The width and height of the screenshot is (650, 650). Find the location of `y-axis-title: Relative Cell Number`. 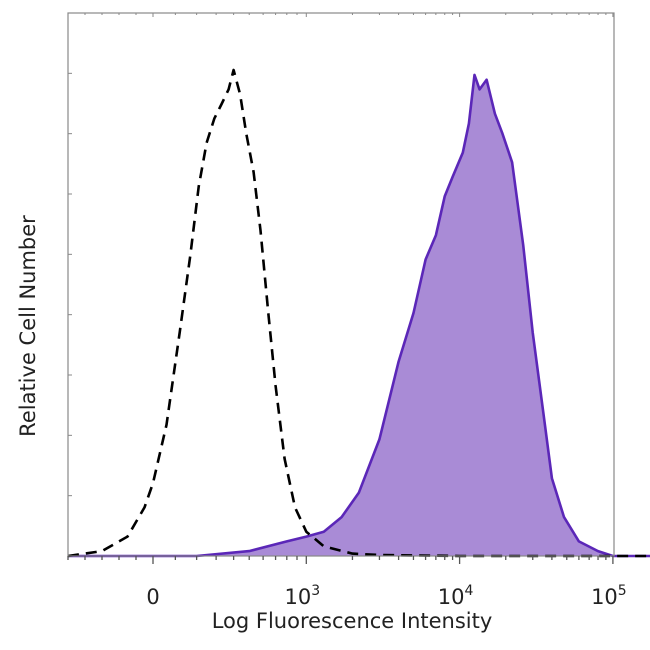

y-axis-title: Relative Cell Number is located at coordinates (28, 326).